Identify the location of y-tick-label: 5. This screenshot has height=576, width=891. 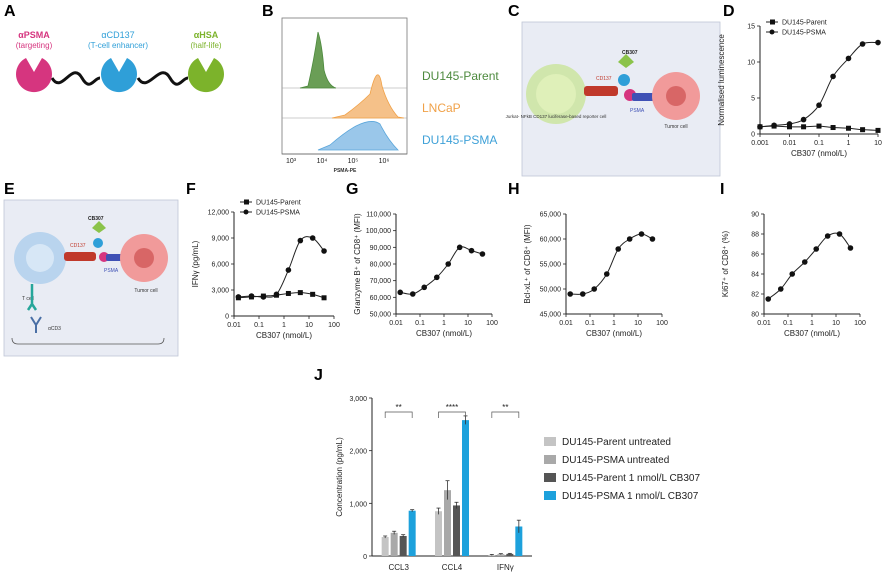
(753, 99).